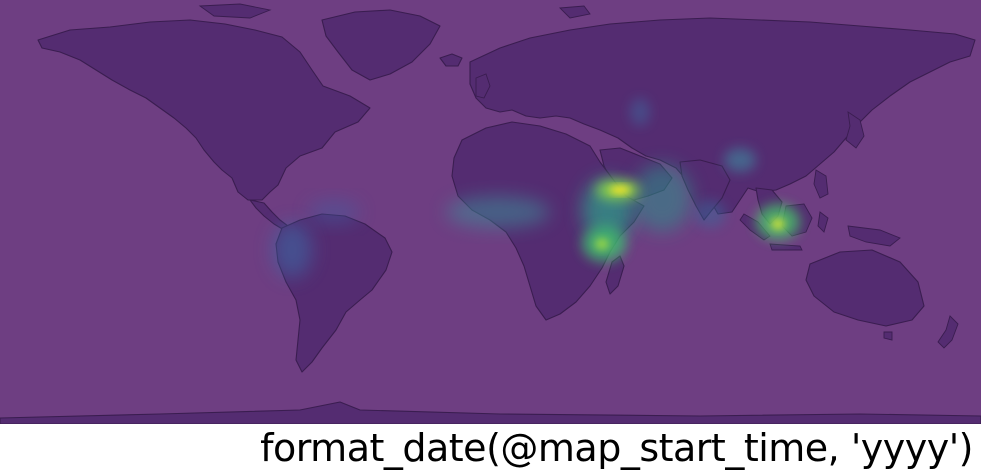 The image size is (981, 473). Describe the element at coordinates (602, 244) in the screenshot. I see `east-africa-hotspot-core` at that location.